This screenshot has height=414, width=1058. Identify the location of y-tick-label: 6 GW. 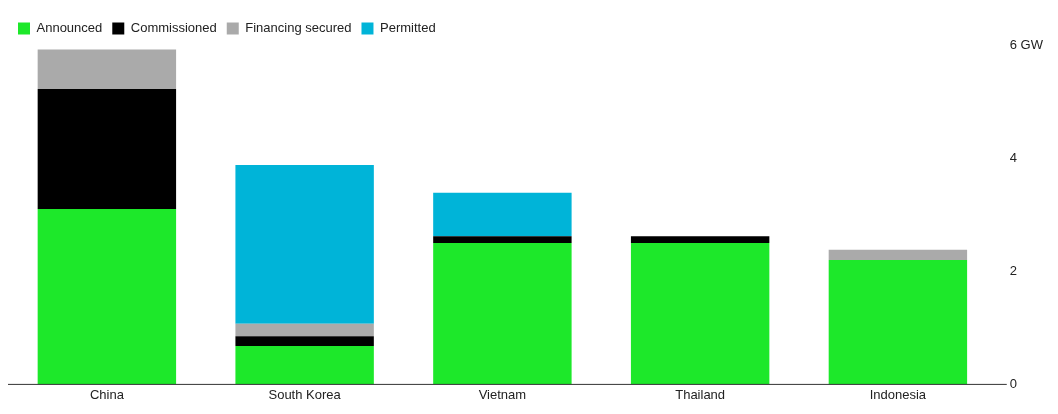
(1026, 44).